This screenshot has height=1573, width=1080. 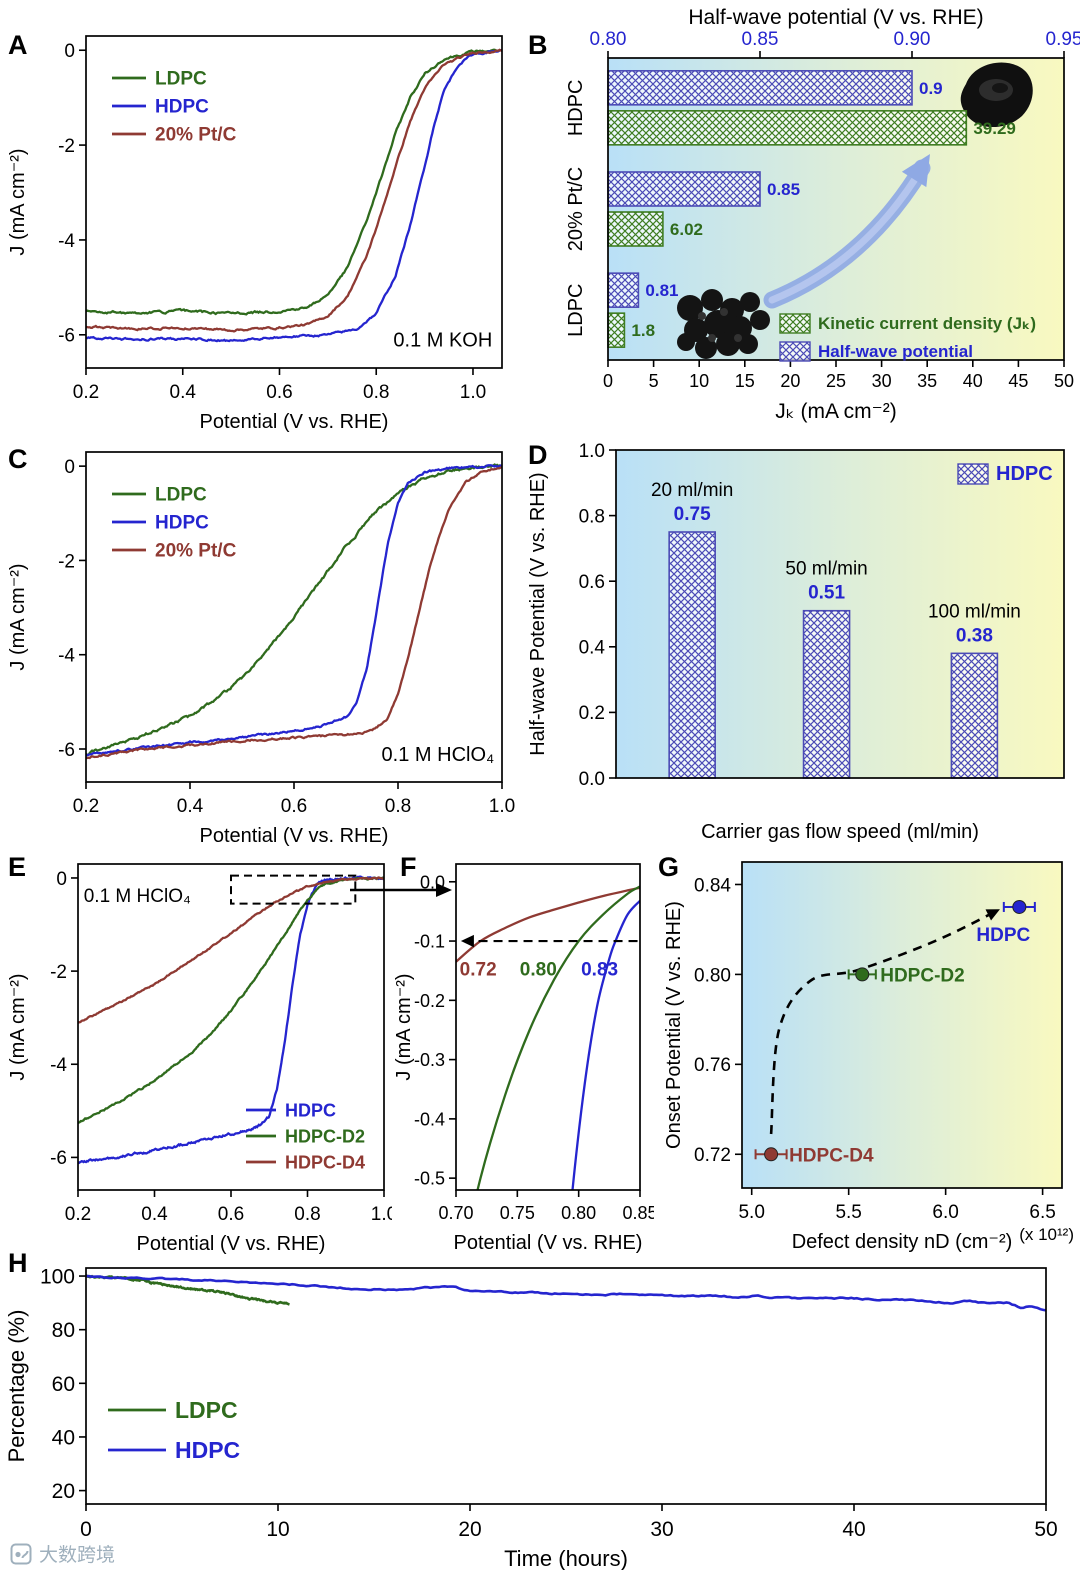 What do you see at coordinates (325, 1162) in the screenshot?
I see `svg-text: HDPC-D4` at bounding box center [325, 1162].